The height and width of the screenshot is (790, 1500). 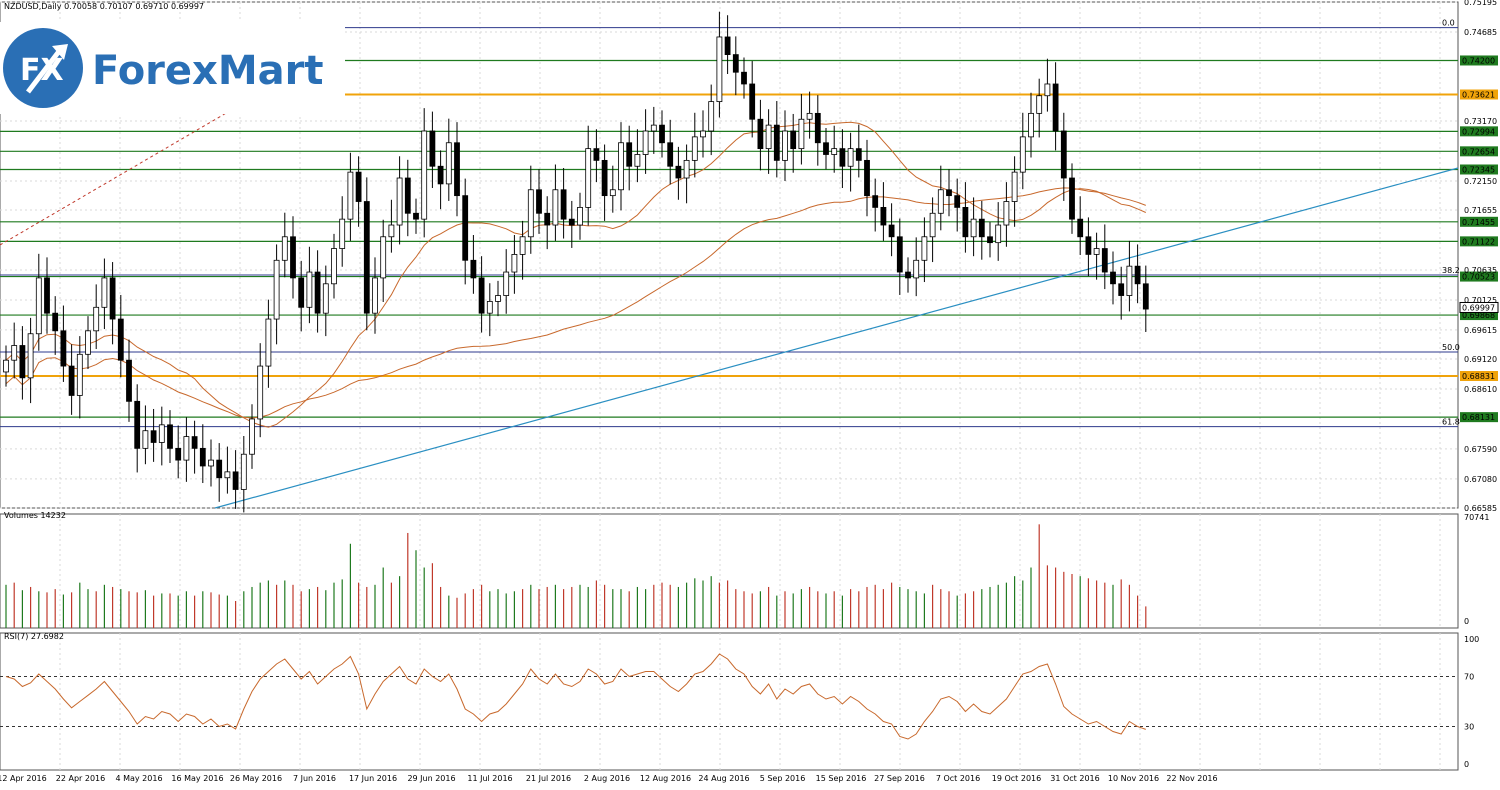 I want to click on level-price-label: 0.72994, so click(x=1478, y=131).